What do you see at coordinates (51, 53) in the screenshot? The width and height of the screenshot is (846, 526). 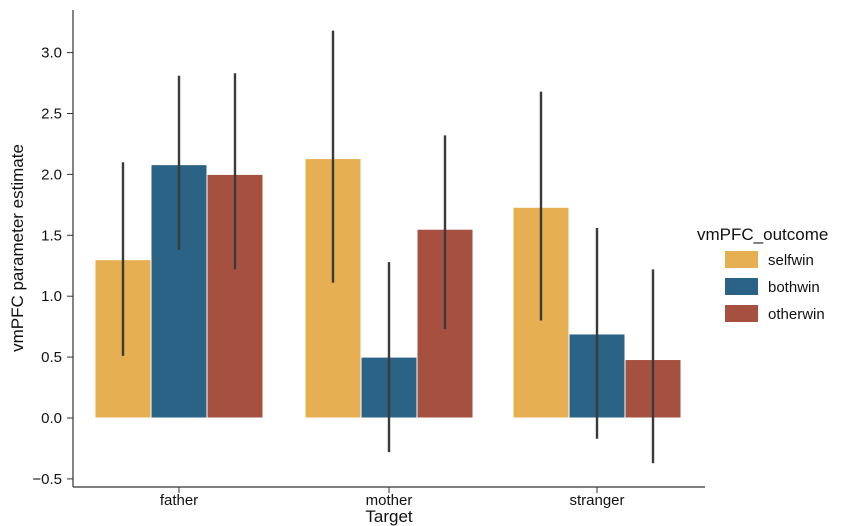 I see `y-tick-label: 3.0` at bounding box center [51, 53].